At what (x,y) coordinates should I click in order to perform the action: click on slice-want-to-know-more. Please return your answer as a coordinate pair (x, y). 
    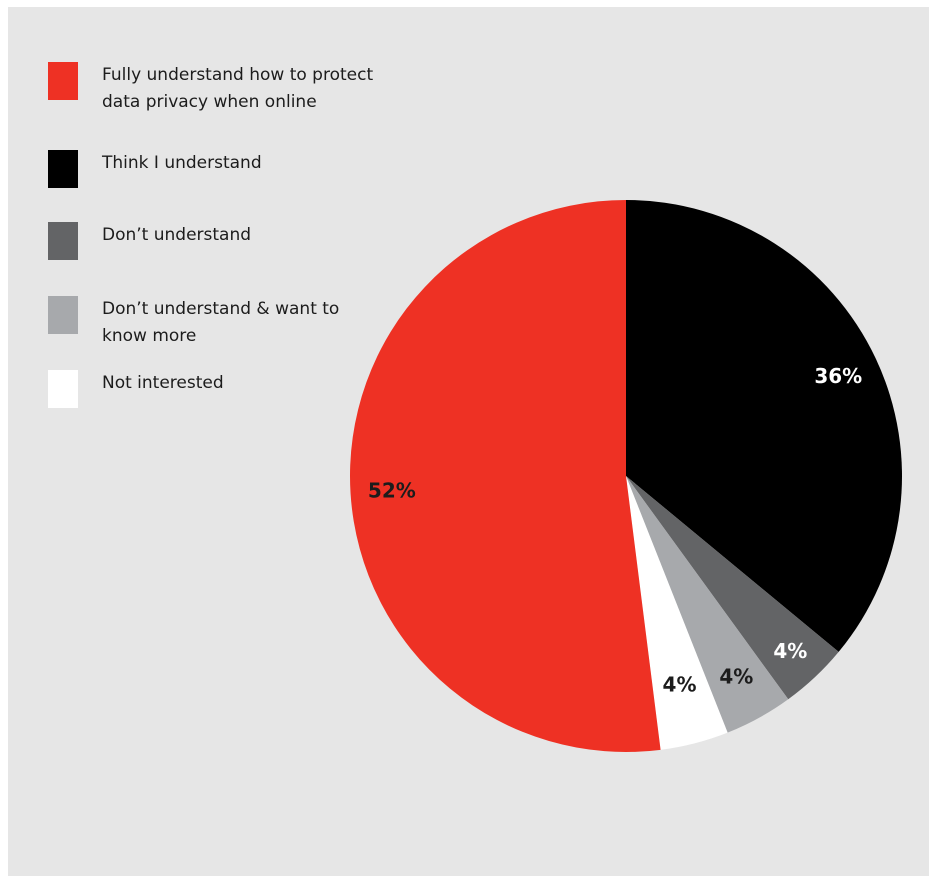
    Looking at the image, I should click on (707, 604).